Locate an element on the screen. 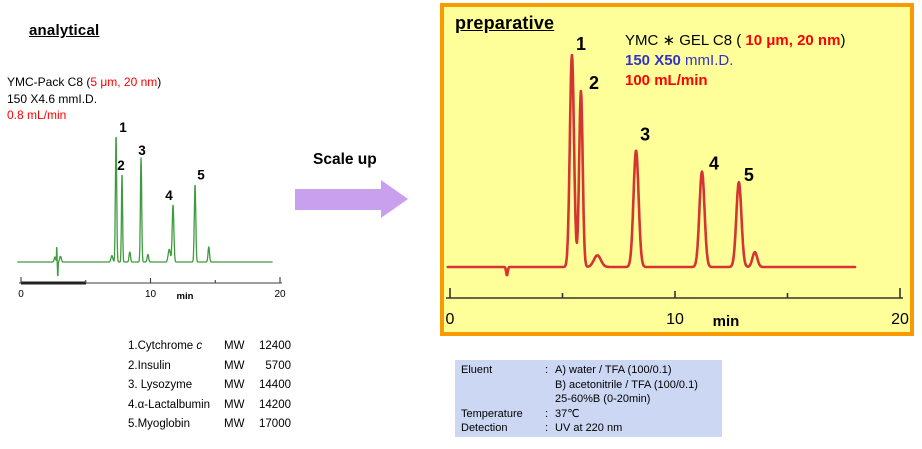 This screenshot has height=449, width=922. condition-row: 25-60%B (0-20min) is located at coordinates (588, 399).